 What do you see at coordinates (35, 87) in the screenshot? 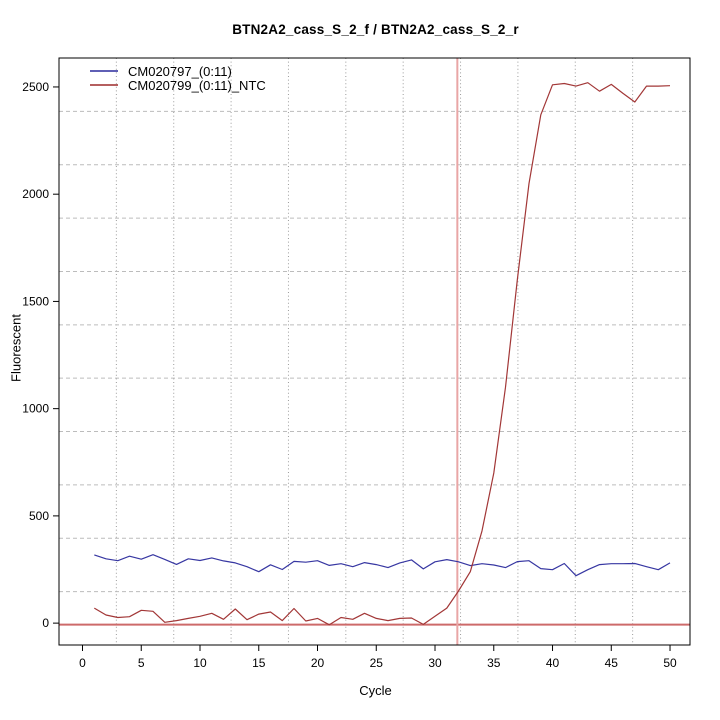
I see `y-tick-label: 2500` at bounding box center [35, 87].